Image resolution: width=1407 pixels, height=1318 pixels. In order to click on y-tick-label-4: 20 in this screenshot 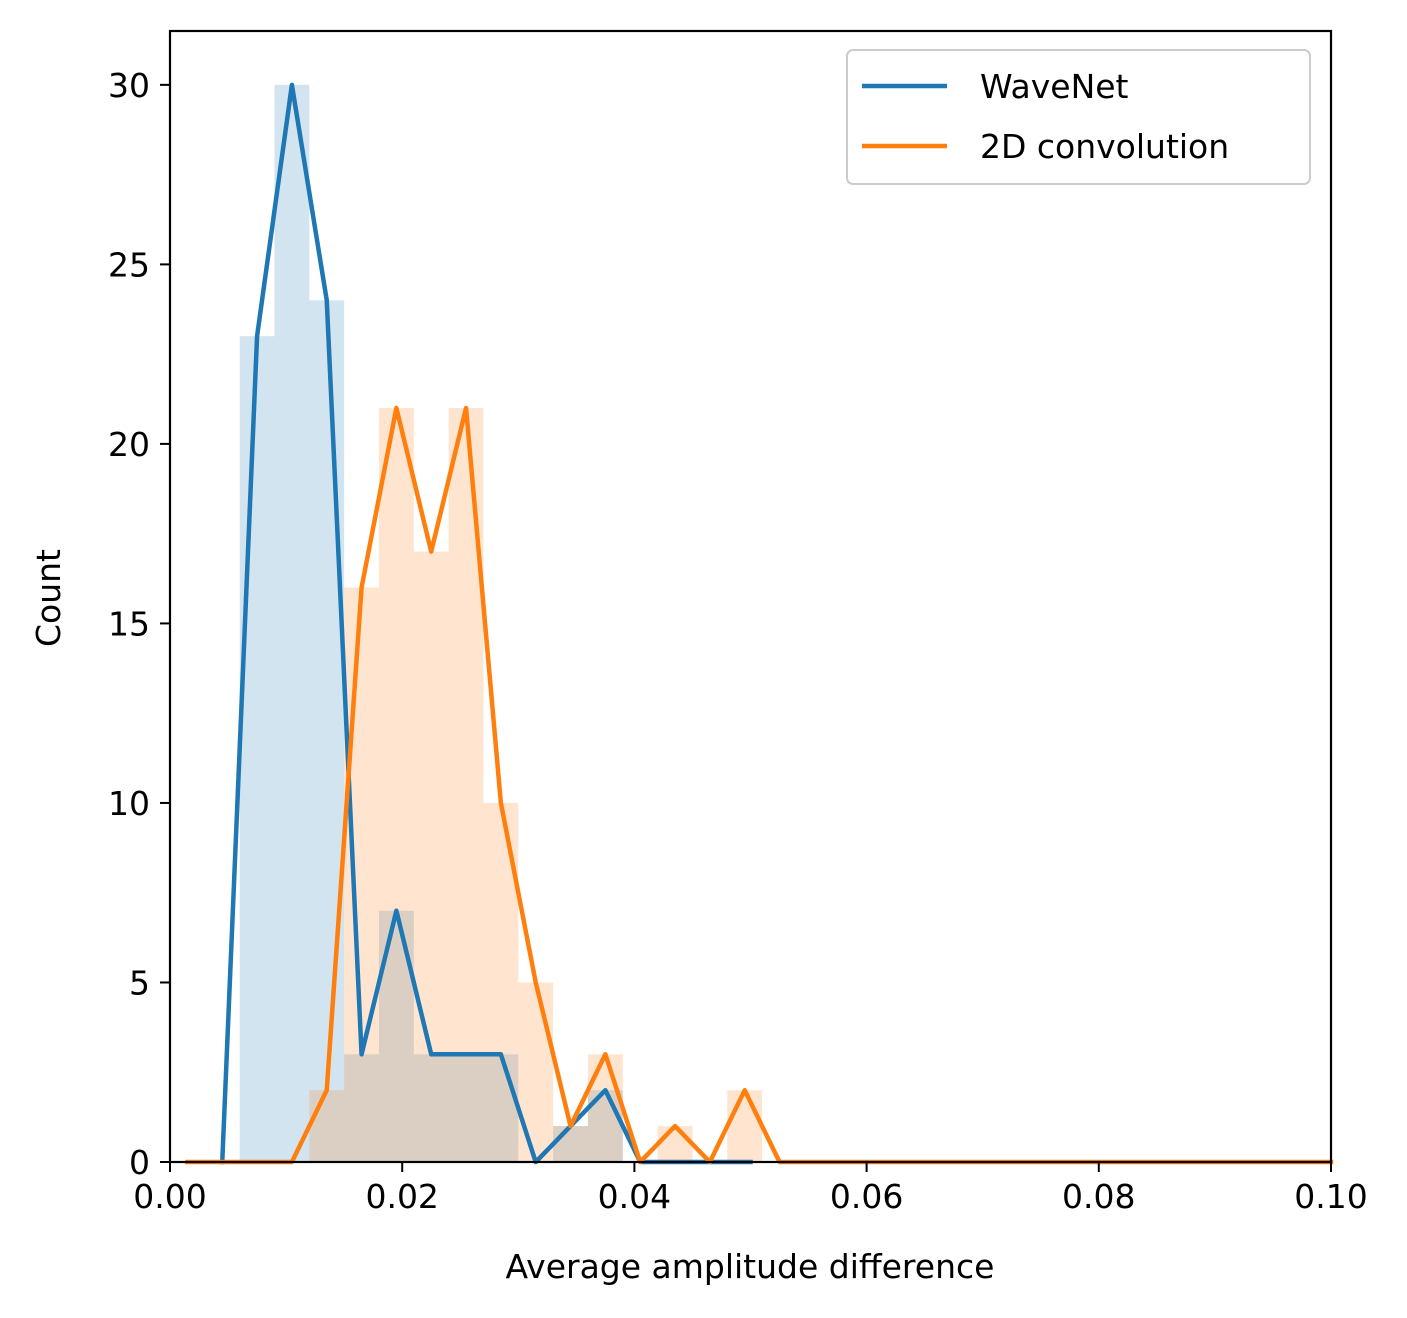, I will do `click(129, 444)`.